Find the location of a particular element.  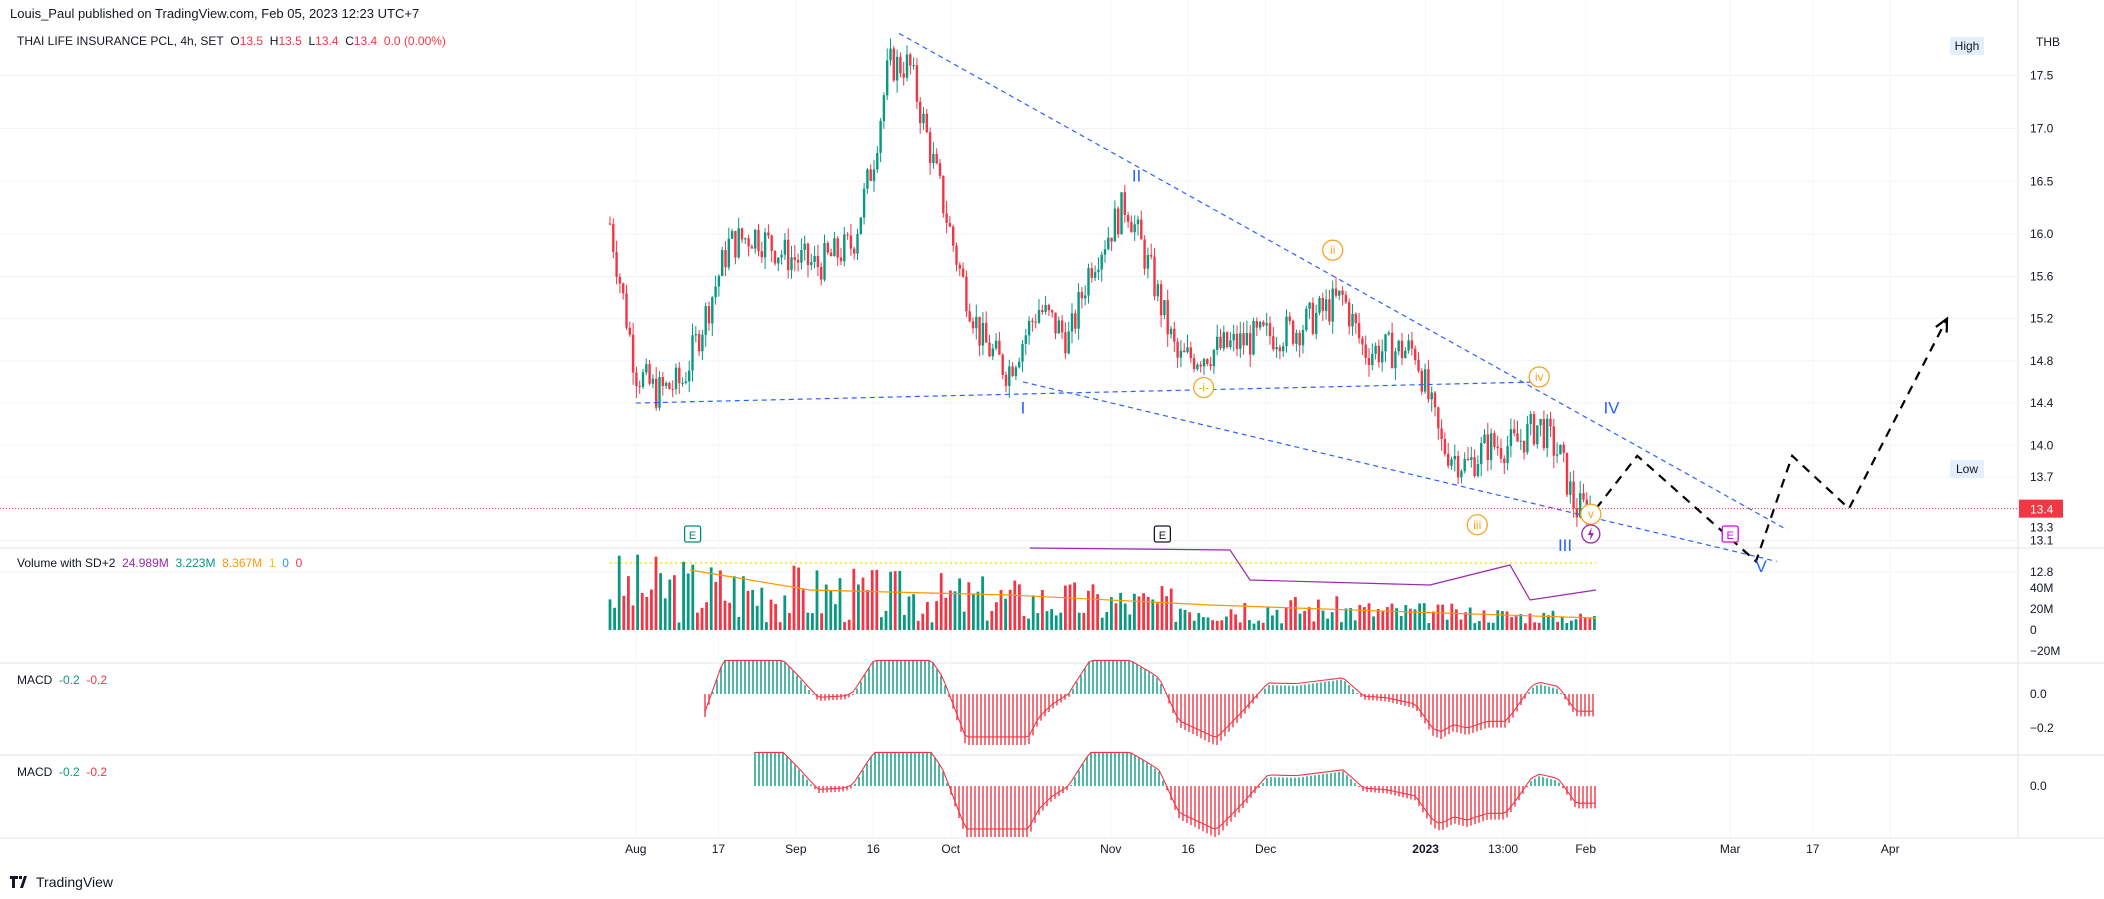

projection-path is located at coordinates (1771, 441).